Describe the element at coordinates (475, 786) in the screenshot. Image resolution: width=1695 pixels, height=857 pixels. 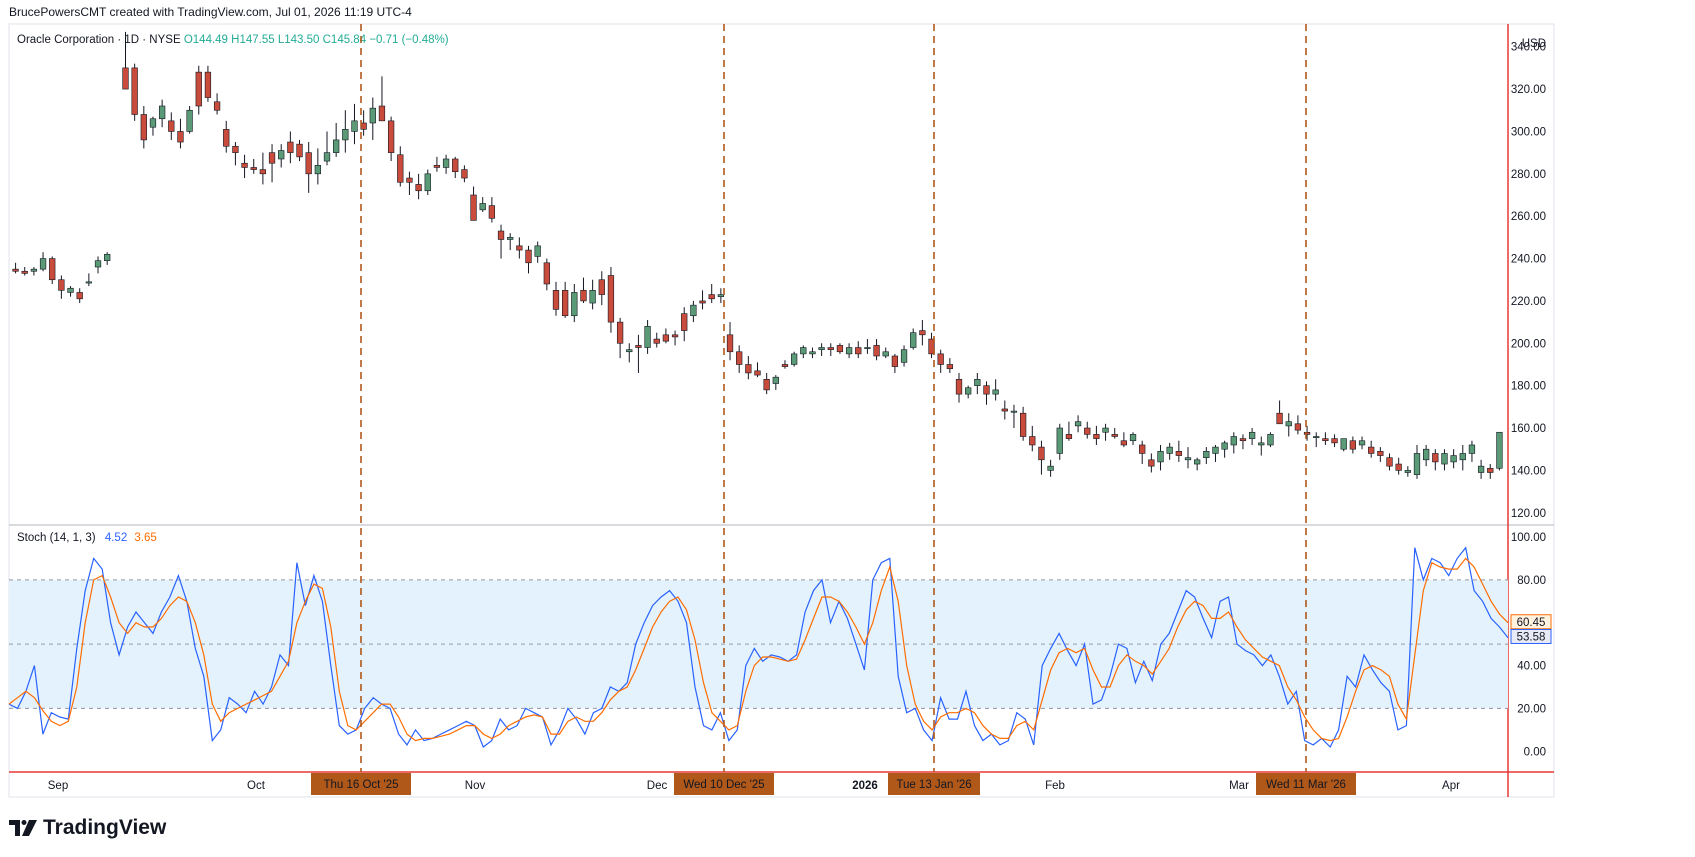
I see `month-label: Nov` at that location.